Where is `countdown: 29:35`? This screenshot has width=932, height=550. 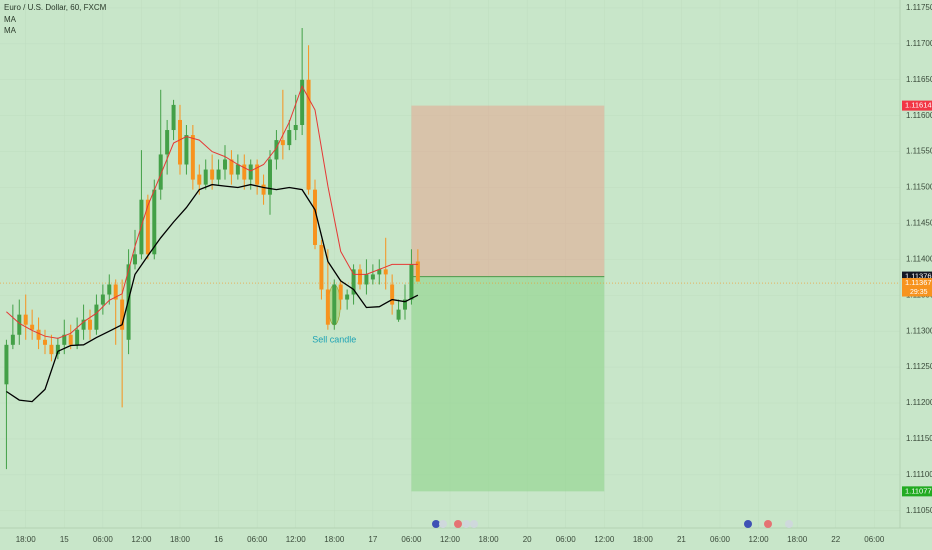
countdown: 29:35 is located at coordinates (919, 292).